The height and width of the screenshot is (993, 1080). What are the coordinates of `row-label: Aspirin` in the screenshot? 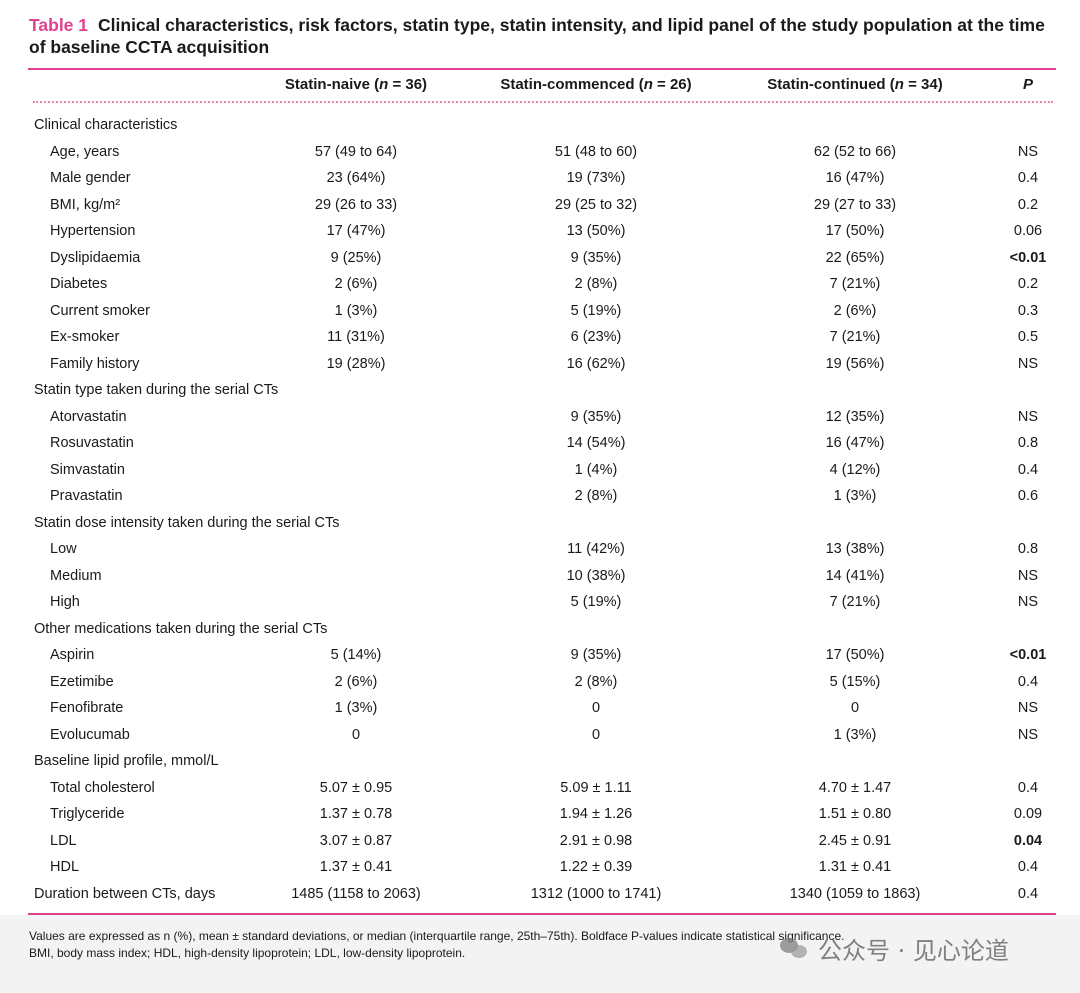 It's located at (72, 655).